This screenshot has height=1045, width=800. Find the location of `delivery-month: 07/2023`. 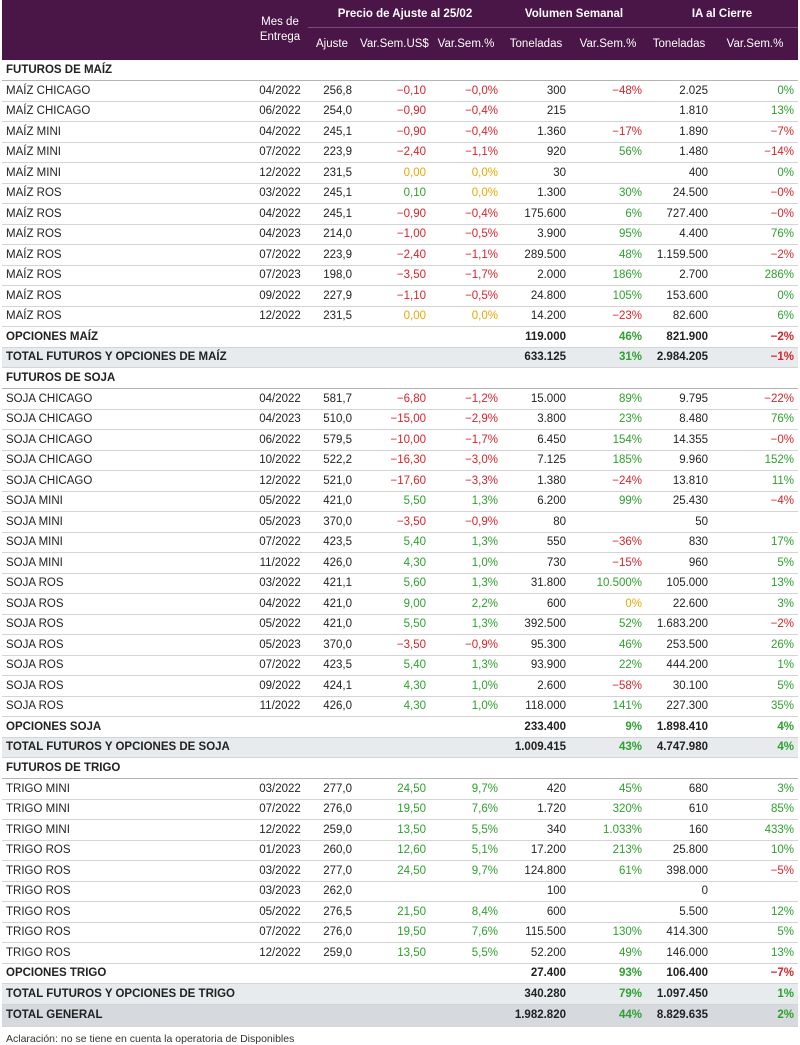

delivery-month: 07/2023 is located at coordinates (280, 275).